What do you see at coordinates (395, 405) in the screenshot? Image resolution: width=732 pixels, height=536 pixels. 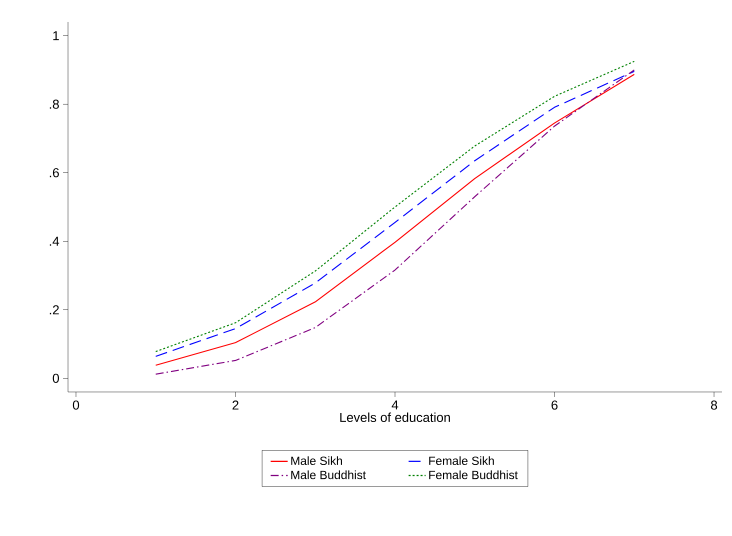 I see `x-tick-label: 4` at bounding box center [395, 405].